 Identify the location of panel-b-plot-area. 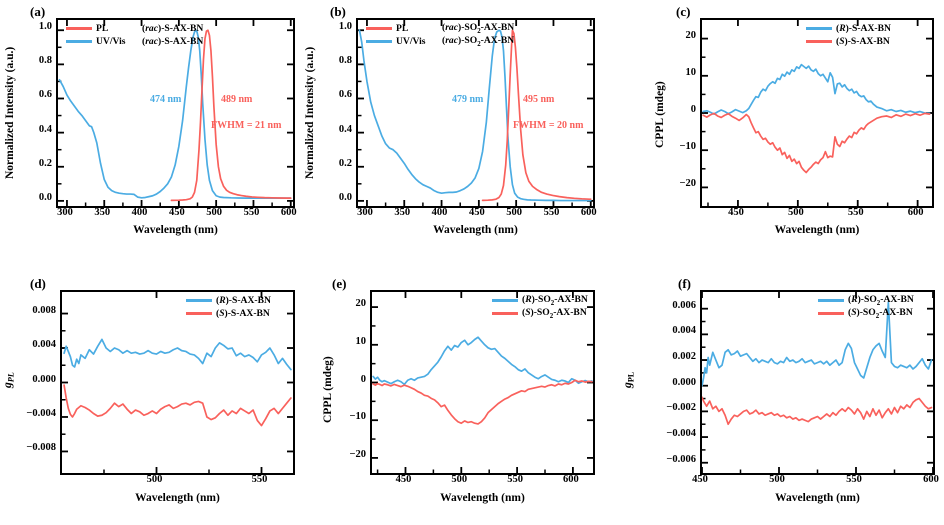
(475, 113).